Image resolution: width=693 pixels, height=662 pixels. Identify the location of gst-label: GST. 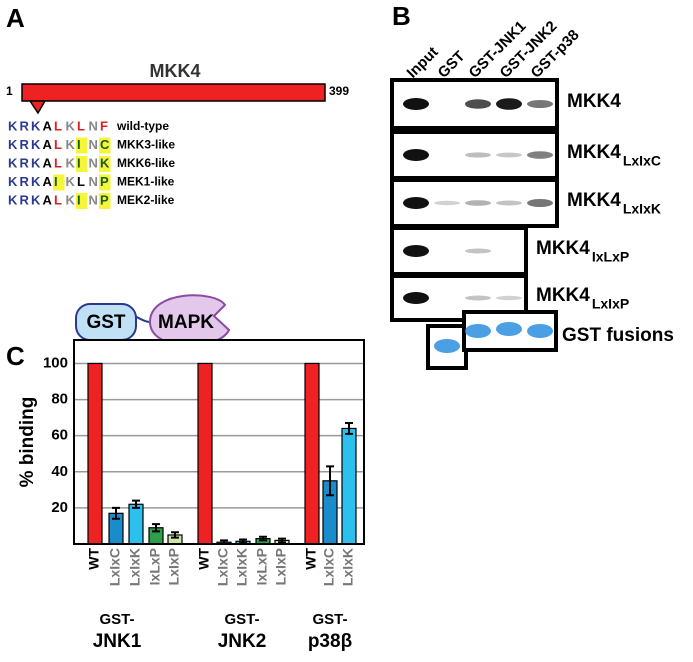
(105, 322).